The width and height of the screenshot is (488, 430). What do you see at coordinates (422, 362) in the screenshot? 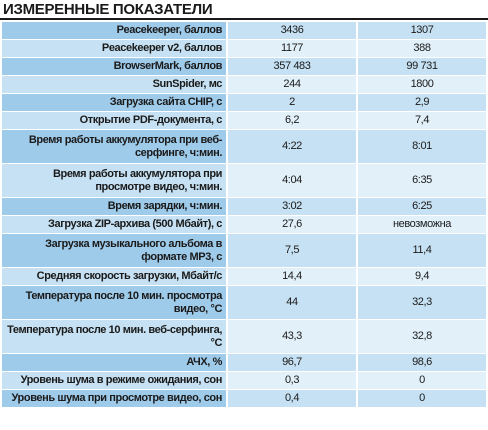
I see `metric-value: 98,6` at bounding box center [422, 362].